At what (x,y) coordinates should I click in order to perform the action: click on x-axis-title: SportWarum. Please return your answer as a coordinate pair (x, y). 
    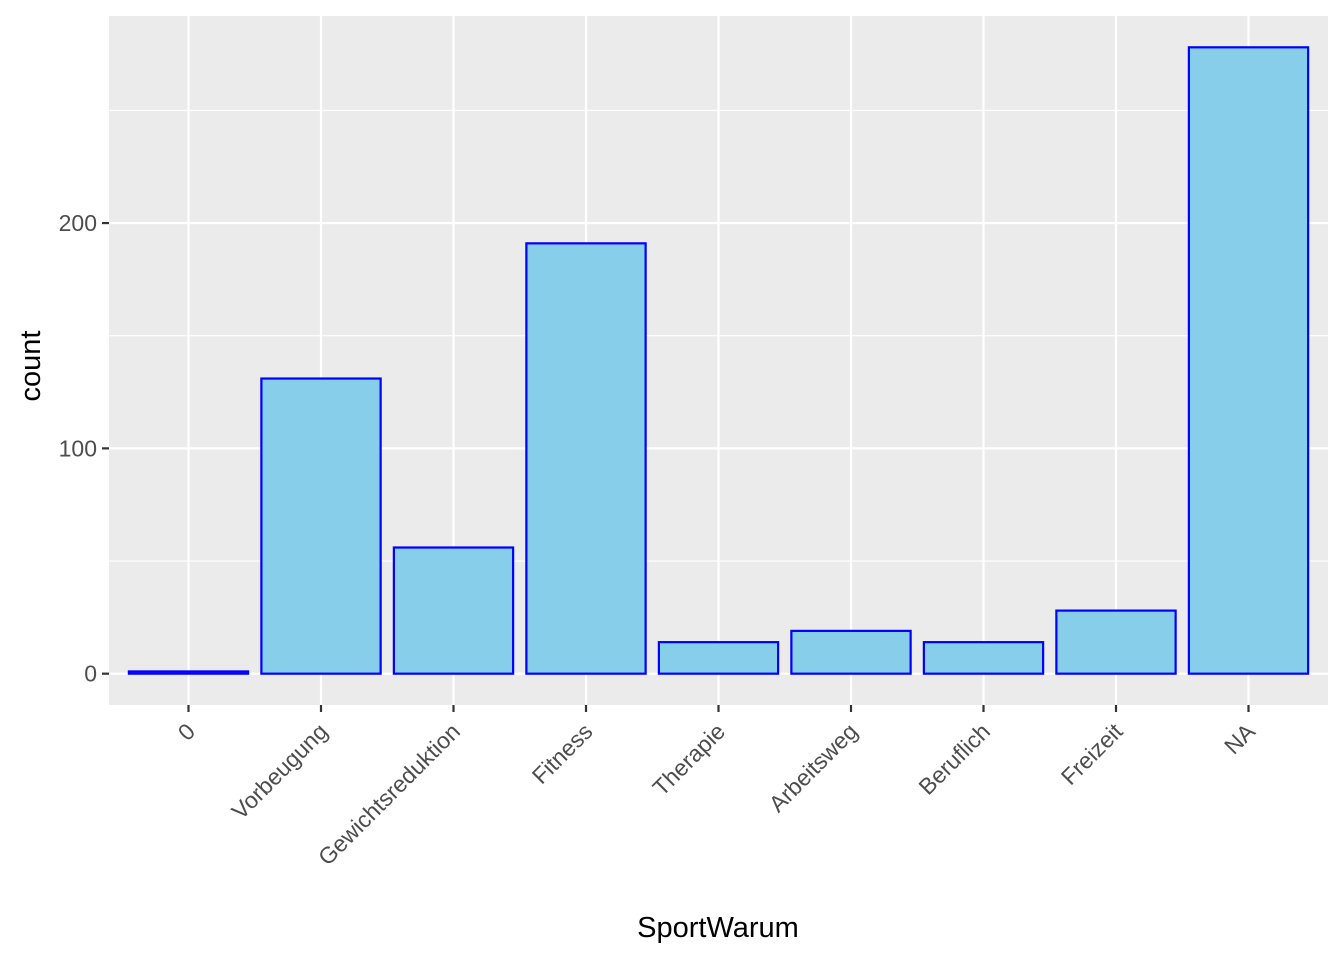
    Looking at the image, I should click on (718, 928).